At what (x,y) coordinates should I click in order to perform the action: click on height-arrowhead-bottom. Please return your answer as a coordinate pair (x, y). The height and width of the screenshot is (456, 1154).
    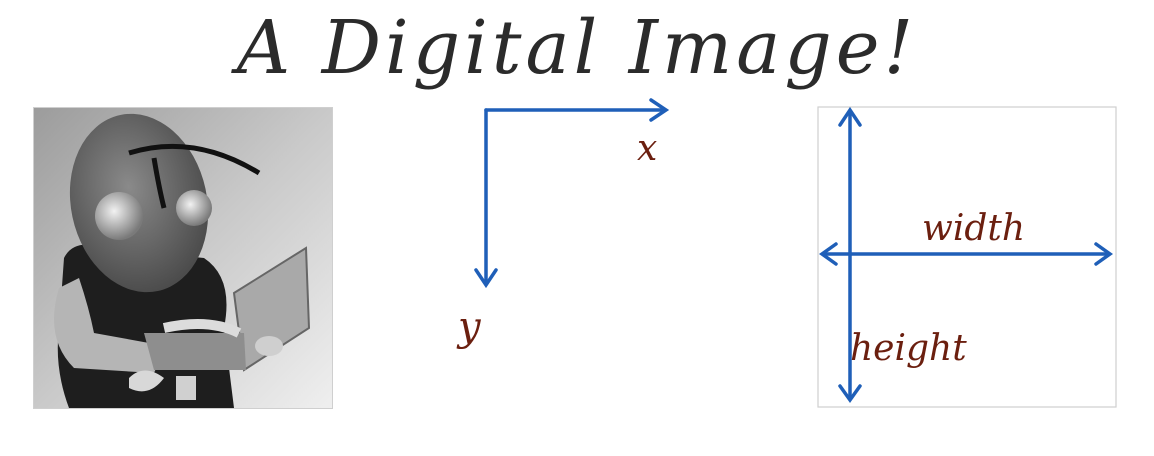
    Looking at the image, I should click on (850, 394).